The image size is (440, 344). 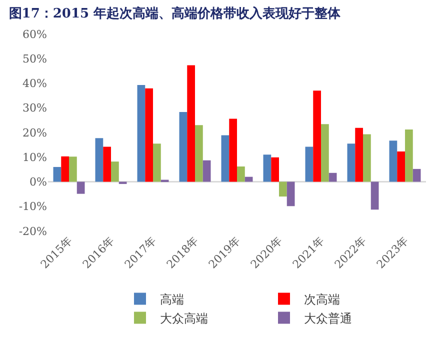 I want to click on y-tick-label: 20%, so click(x=34, y=133).